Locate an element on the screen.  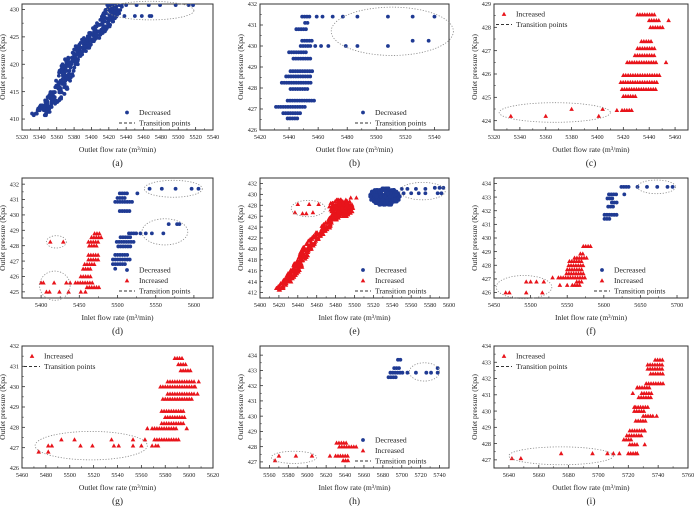
legend-triangle-icon is located at coordinates (504, 355).